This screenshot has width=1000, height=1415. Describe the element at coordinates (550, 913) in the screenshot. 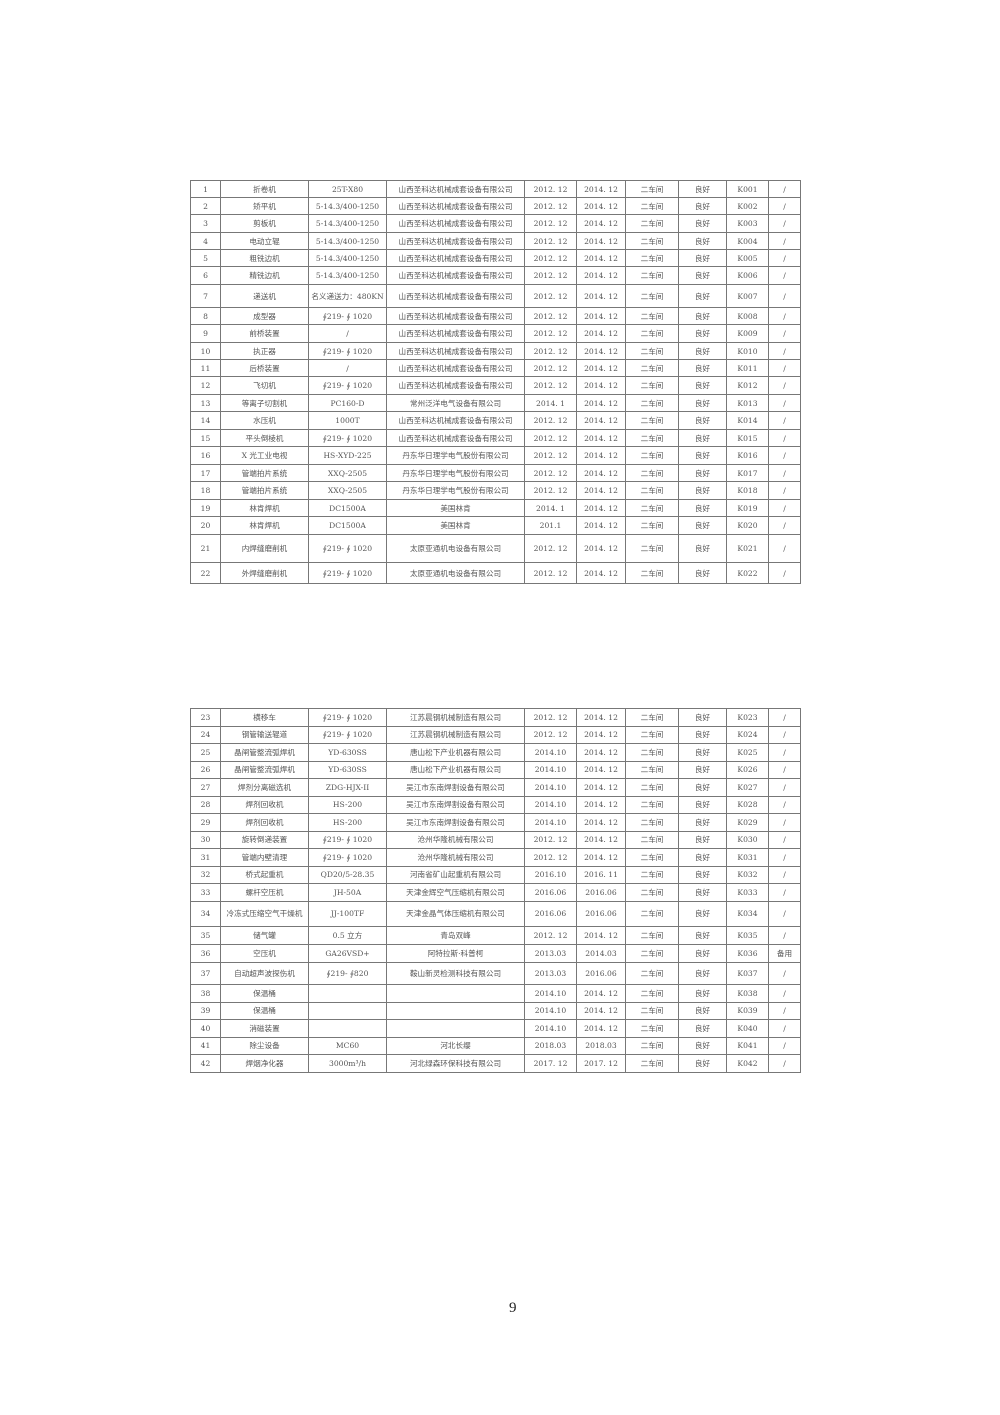

I see `cell-purchase-date: 2016.06` at that location.